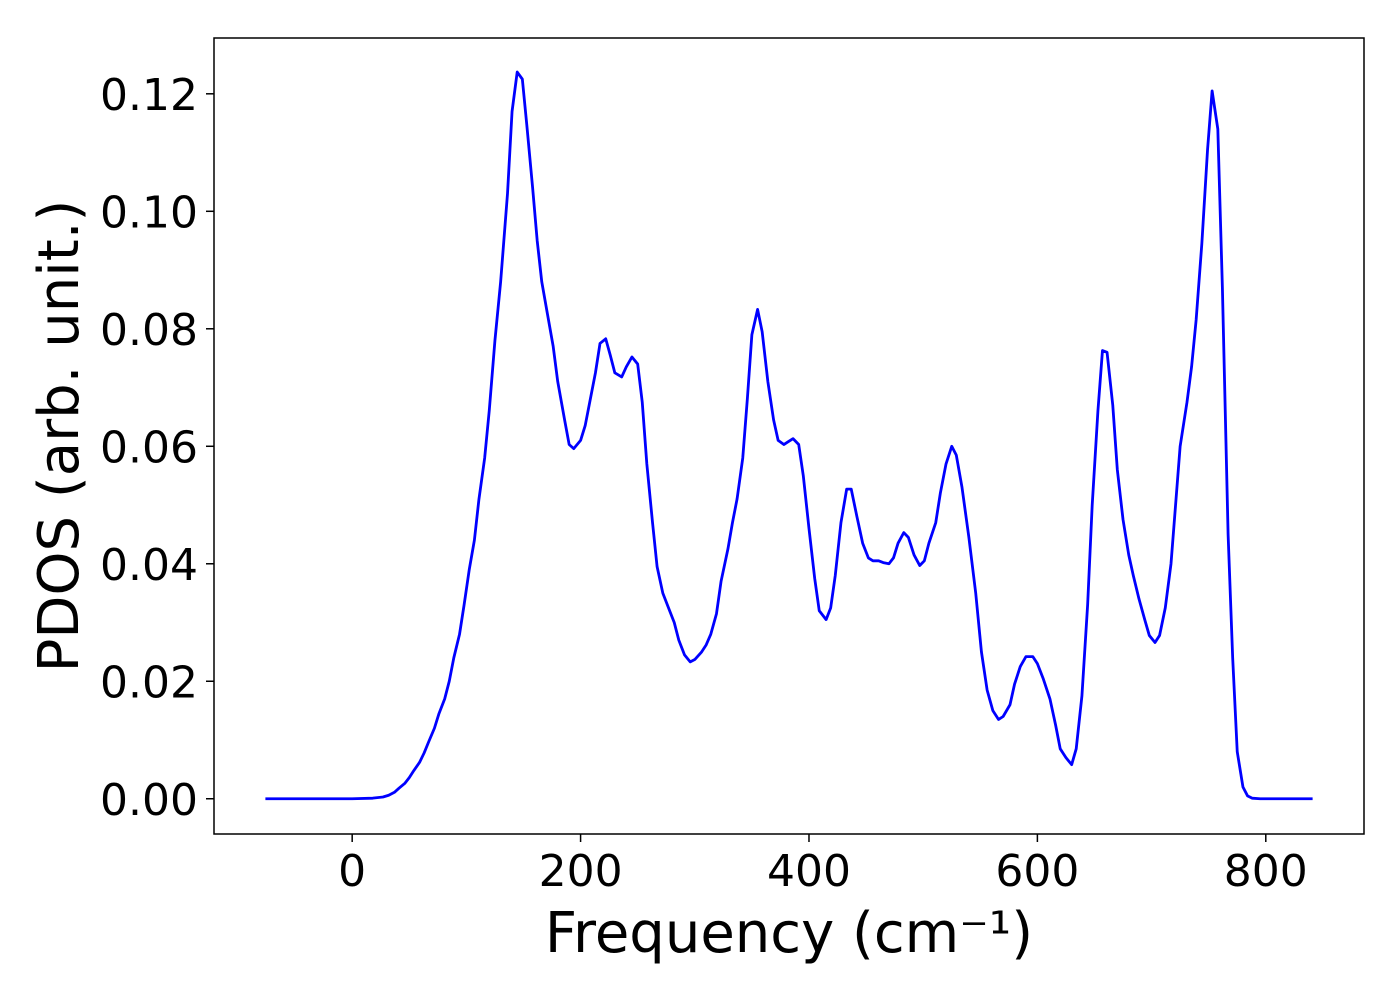 The image size is (1400, 1000). What do you see at coordinates (149, 800) in the screenshot?
I see `y-tick-label: 0.00` at bounding box center [149, 800].